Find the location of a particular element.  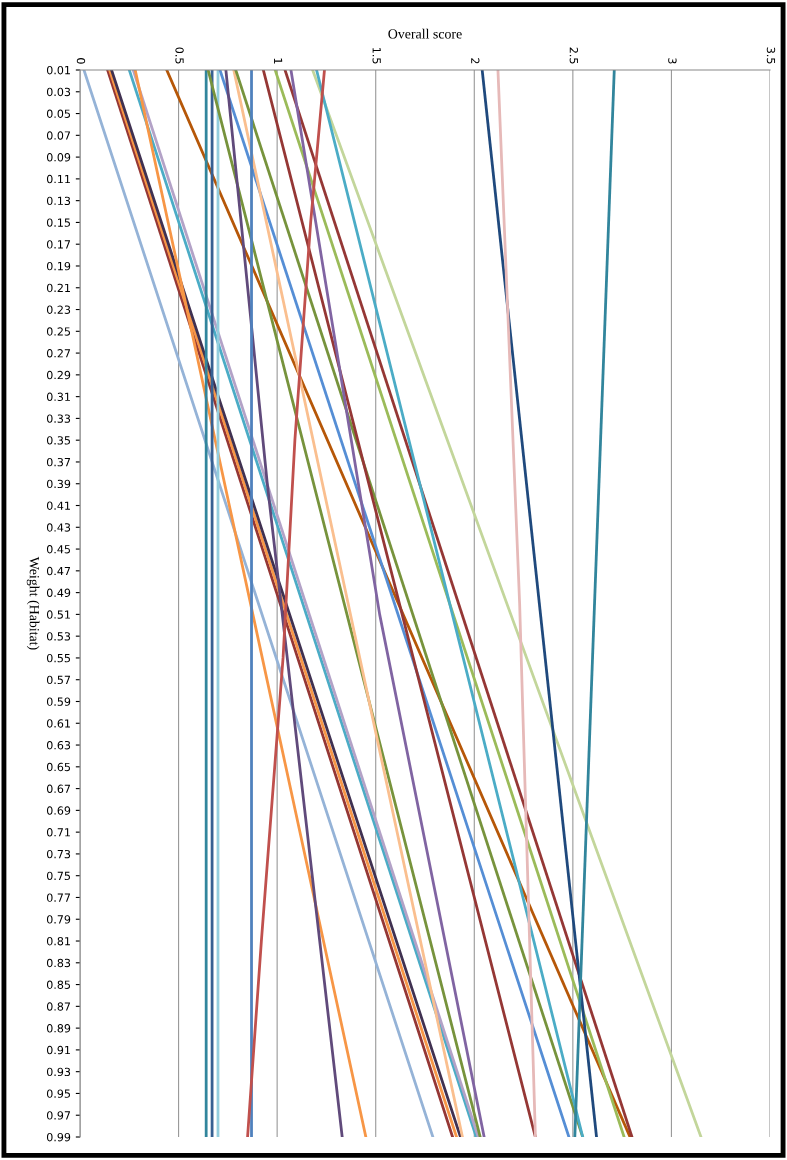

y-tick-label: 0.83 is located at coordinates (58, 963).